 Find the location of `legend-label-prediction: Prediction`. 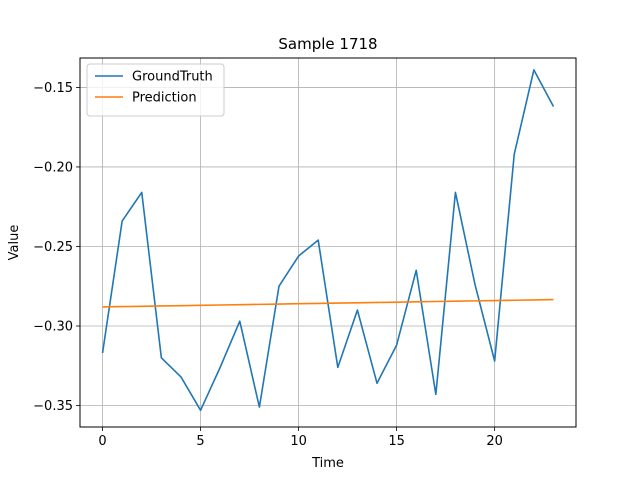

legend-label-prediction: Prediction is located at coordinates (164, 98).